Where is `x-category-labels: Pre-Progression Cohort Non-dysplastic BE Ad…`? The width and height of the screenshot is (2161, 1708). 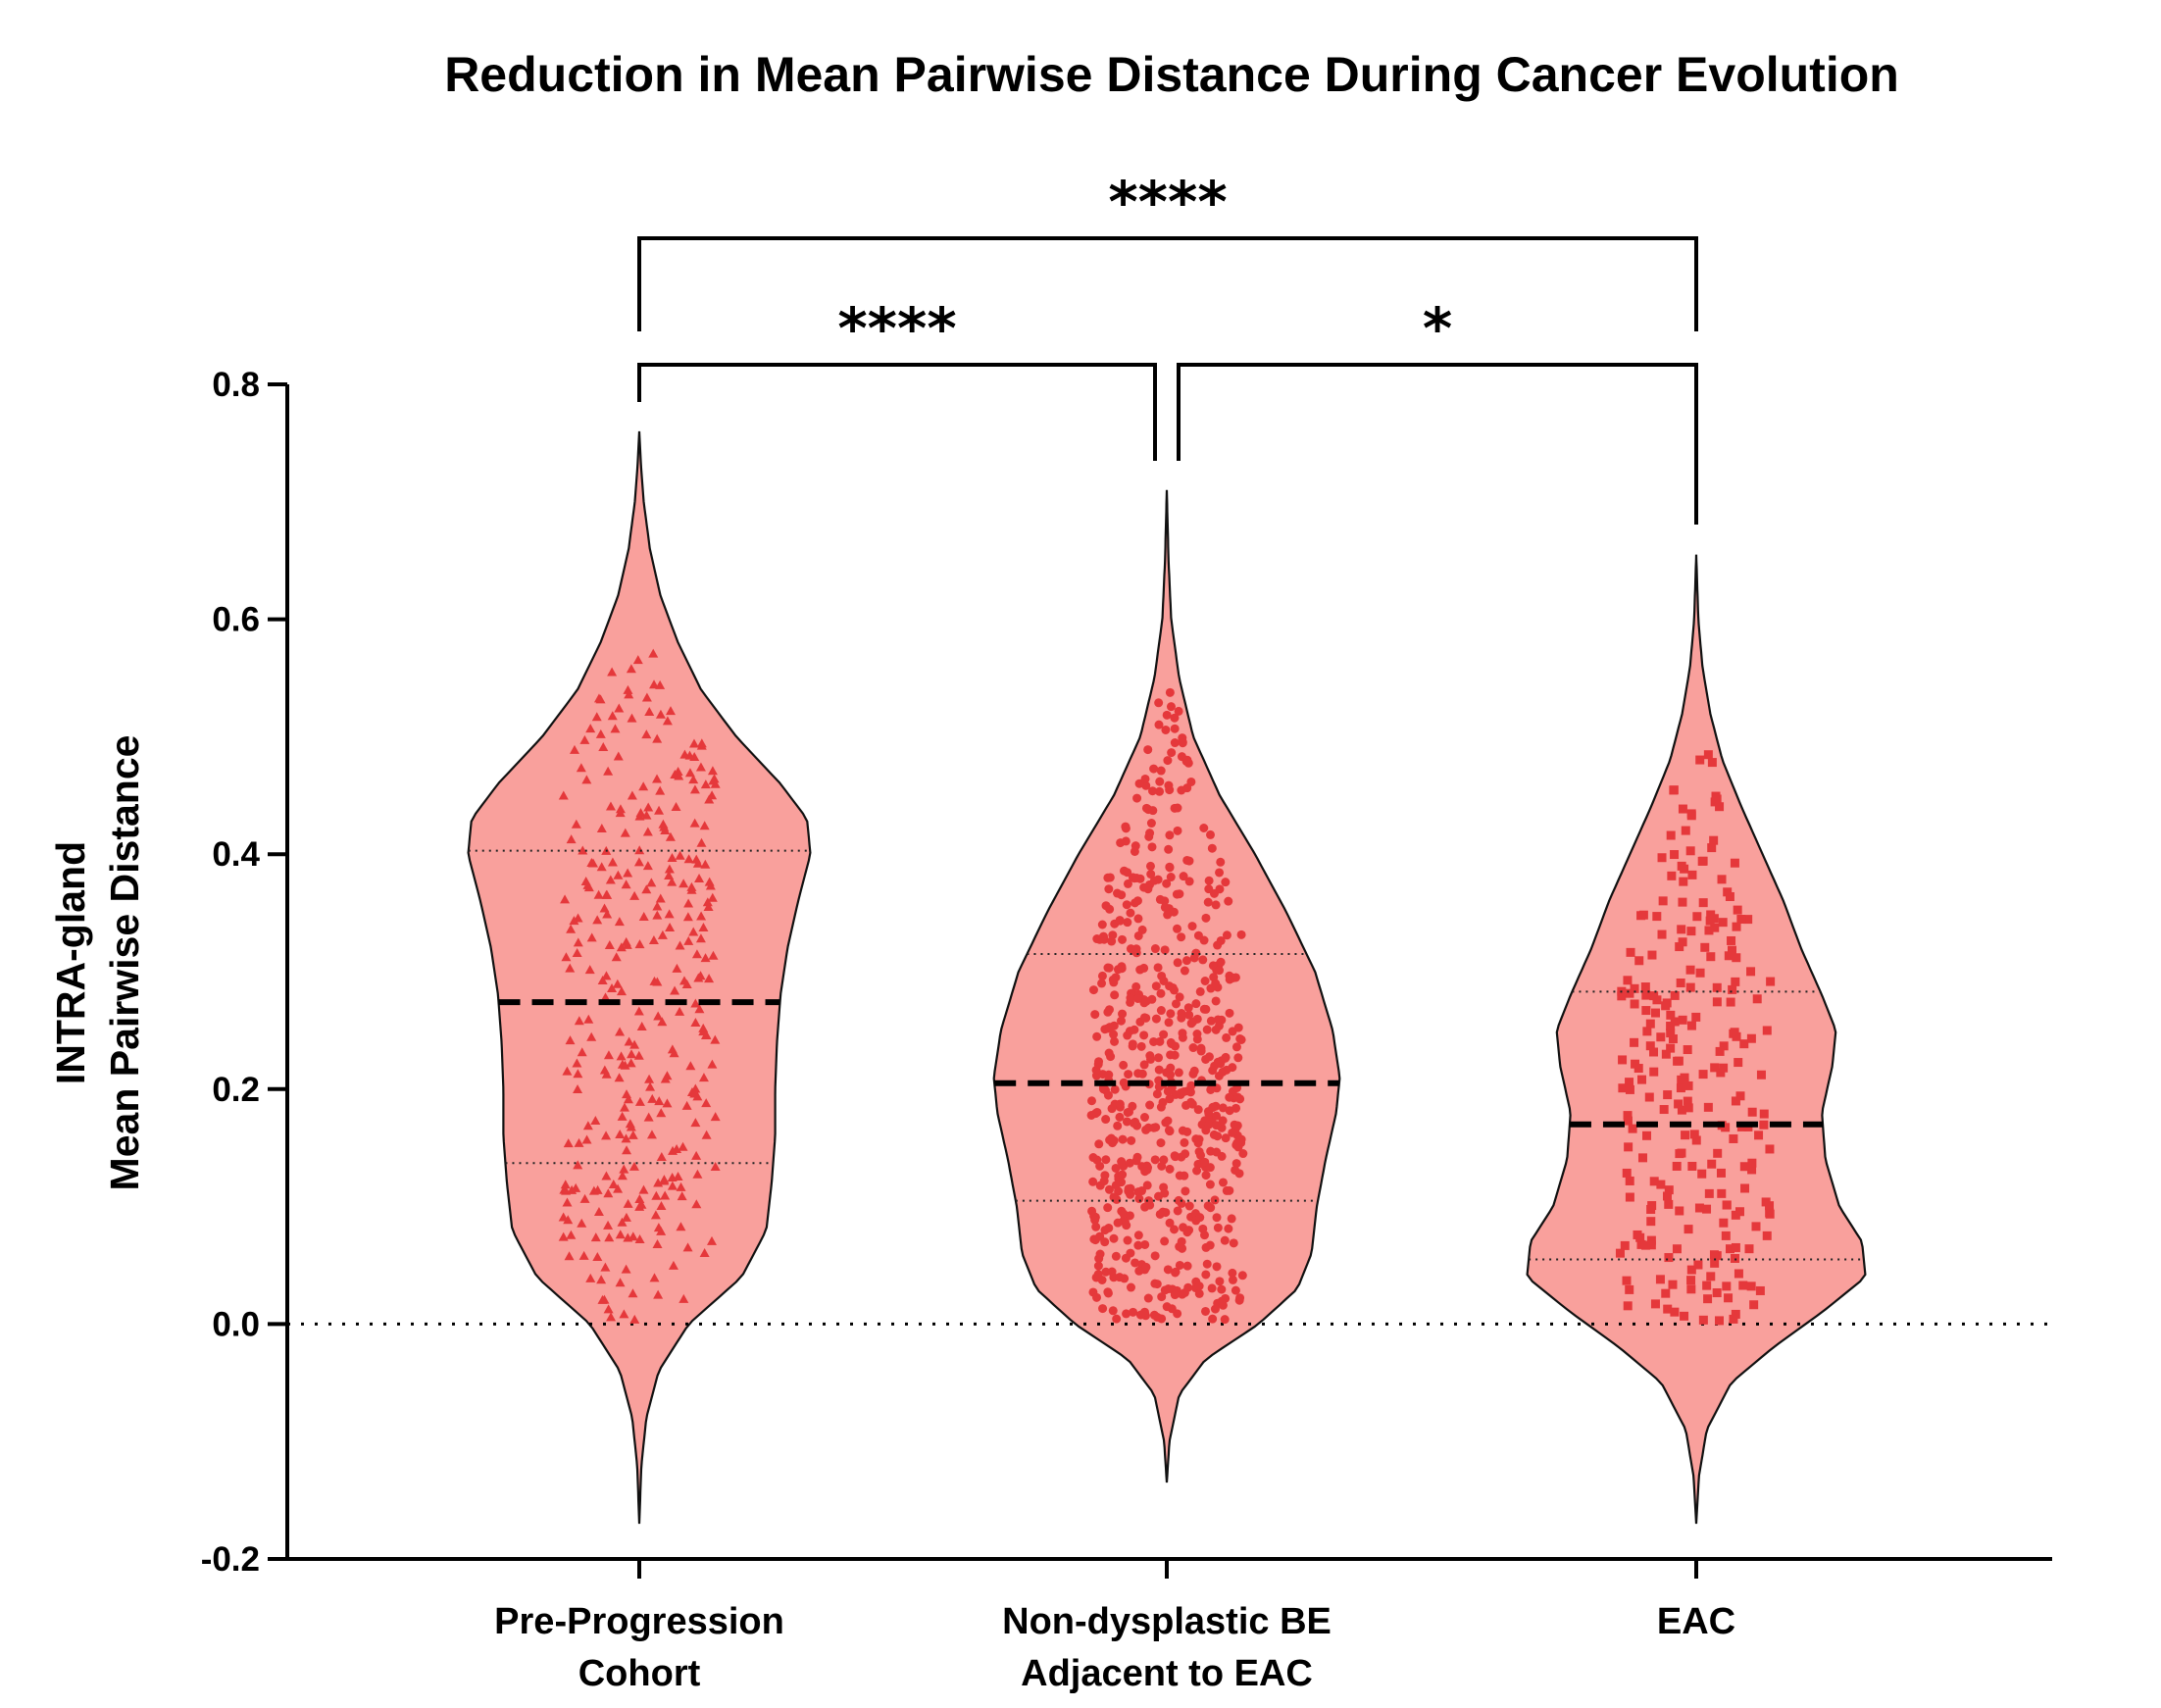
x-category-labels: Pre-Progression Cohort Non-dysplastic BE Ad… is located at coordinates (1114, 1647).